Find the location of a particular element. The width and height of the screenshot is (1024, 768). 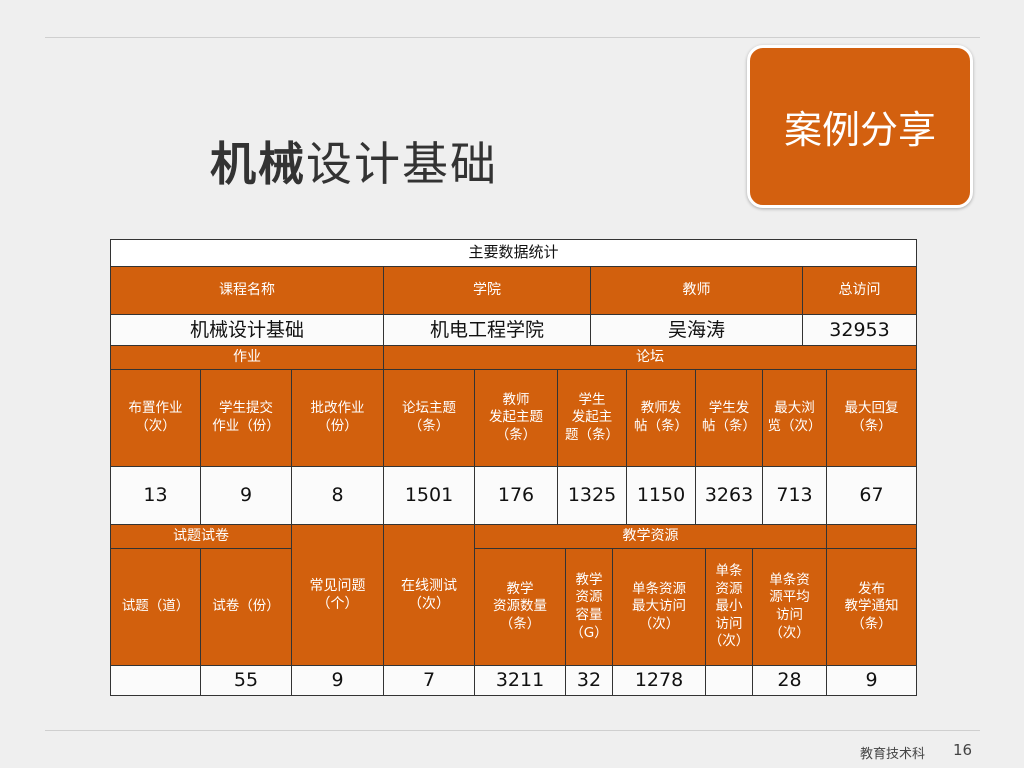

badge: 案例分享 is located at coordinates (860, 126).